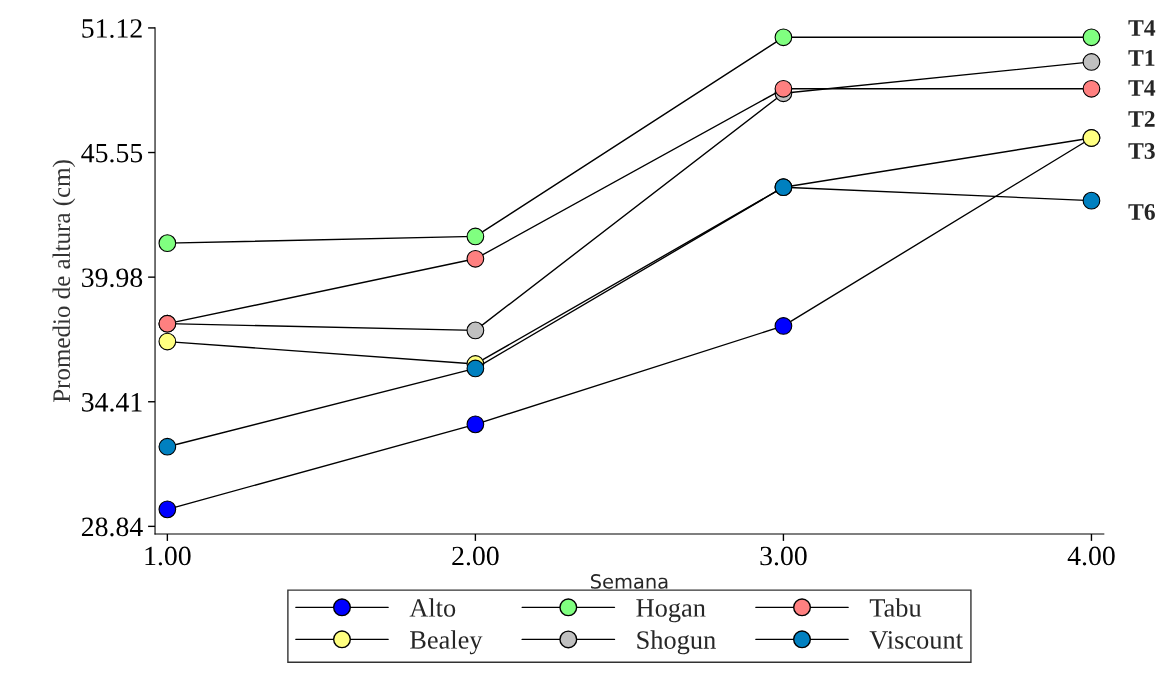 The height and width of the screenshot is (698, 1157). Describe the element at coordinates (475, 556) in the screenshot. I see `x-tick-label: 2.00` at that location.